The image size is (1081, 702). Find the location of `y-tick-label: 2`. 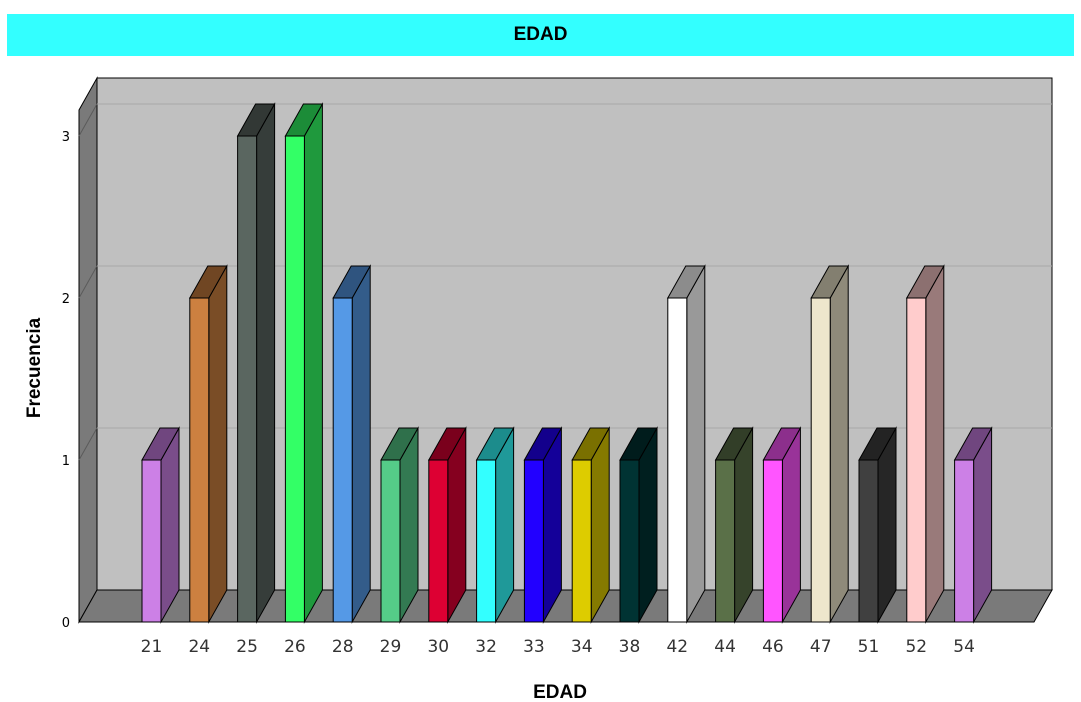

y-tick-label: 2 is located at coordinates (66, 299).